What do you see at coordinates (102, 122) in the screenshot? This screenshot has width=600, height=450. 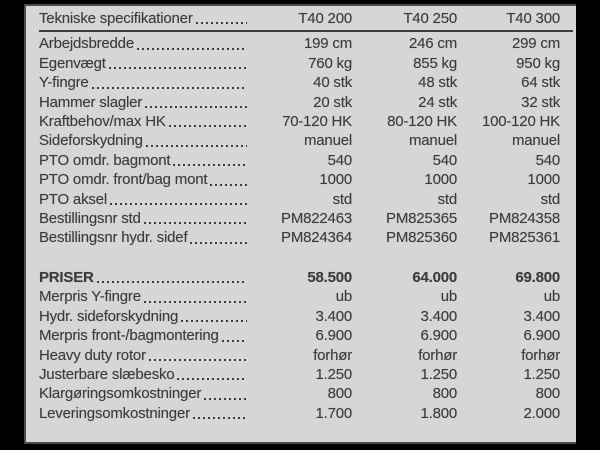 I see `row-label: Kraftbehov/max HK` at bounding box center [102, 122].